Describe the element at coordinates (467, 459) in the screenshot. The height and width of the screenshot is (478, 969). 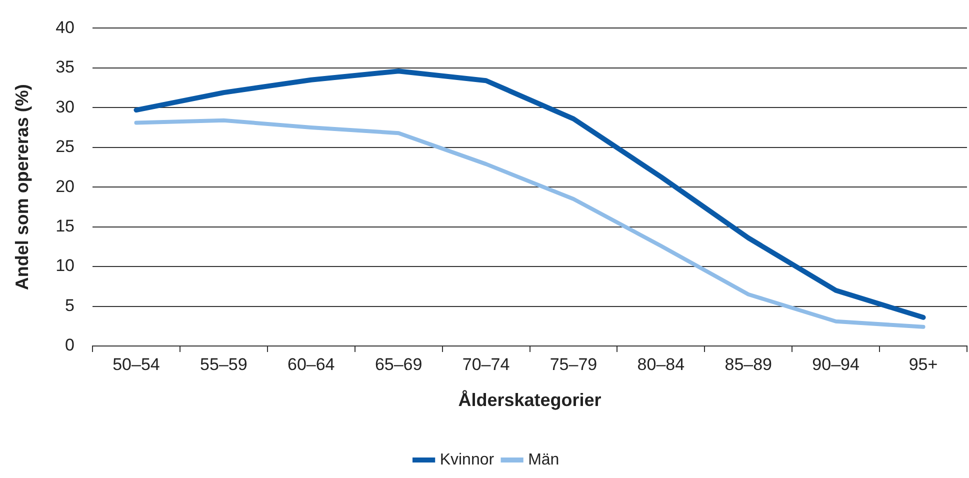
I see `legend-label: Kvinnor` at that location.